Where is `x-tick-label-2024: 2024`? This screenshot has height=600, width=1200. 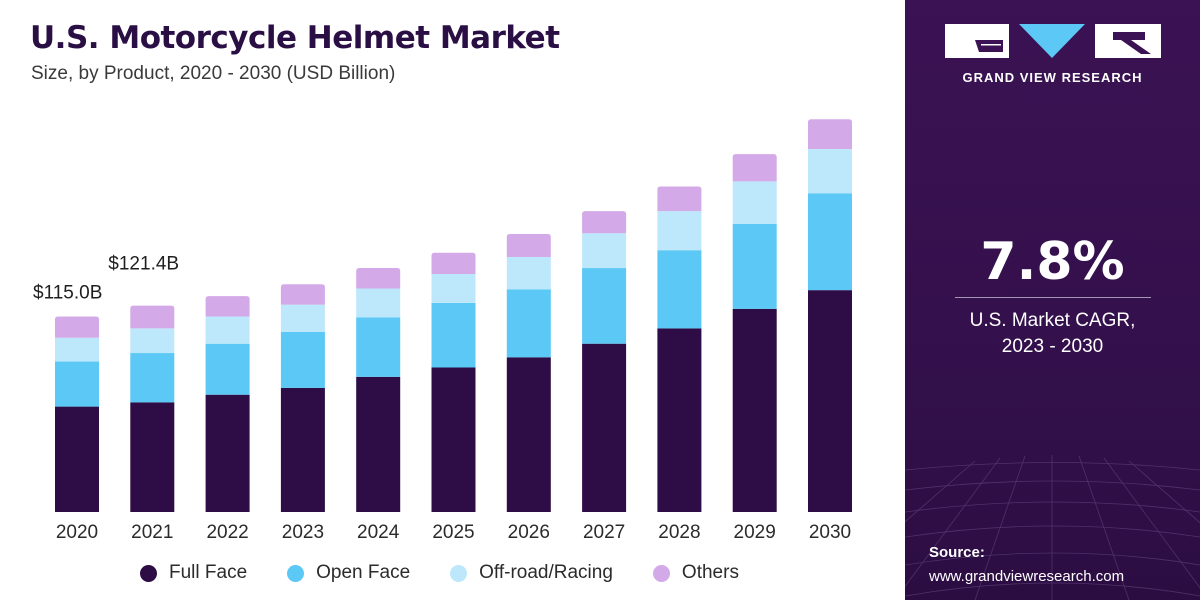
x-tick-label-2024: 2024 is located at coordinates (378, 532).